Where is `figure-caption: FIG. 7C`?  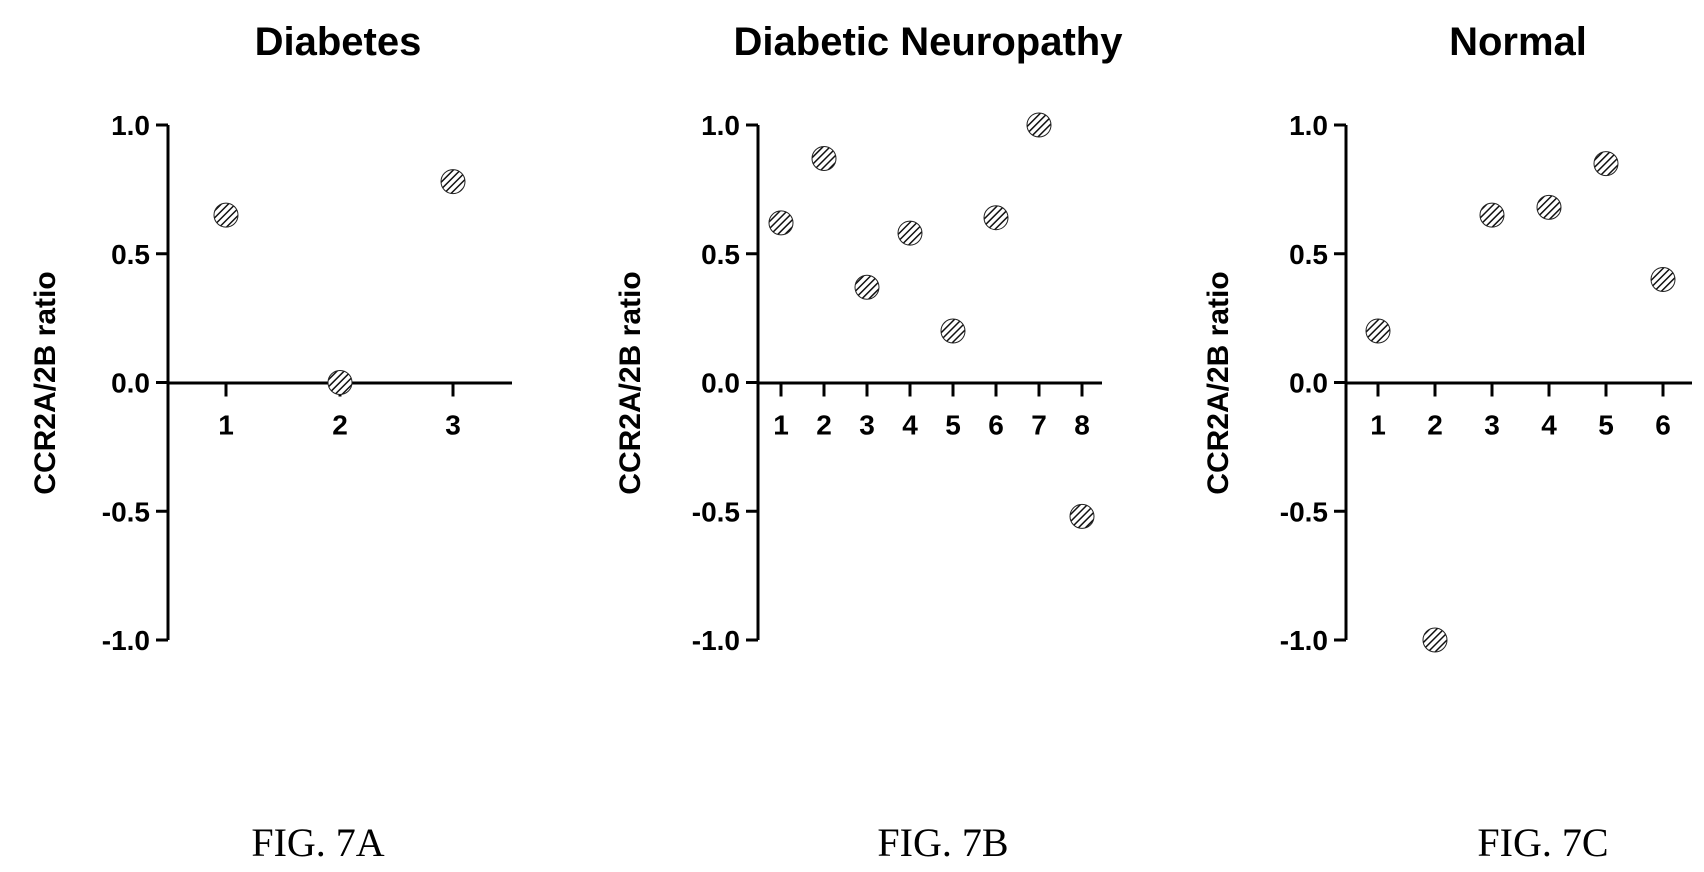
figure-caption: FIG. 7C is located at coordinates (1542, 842).